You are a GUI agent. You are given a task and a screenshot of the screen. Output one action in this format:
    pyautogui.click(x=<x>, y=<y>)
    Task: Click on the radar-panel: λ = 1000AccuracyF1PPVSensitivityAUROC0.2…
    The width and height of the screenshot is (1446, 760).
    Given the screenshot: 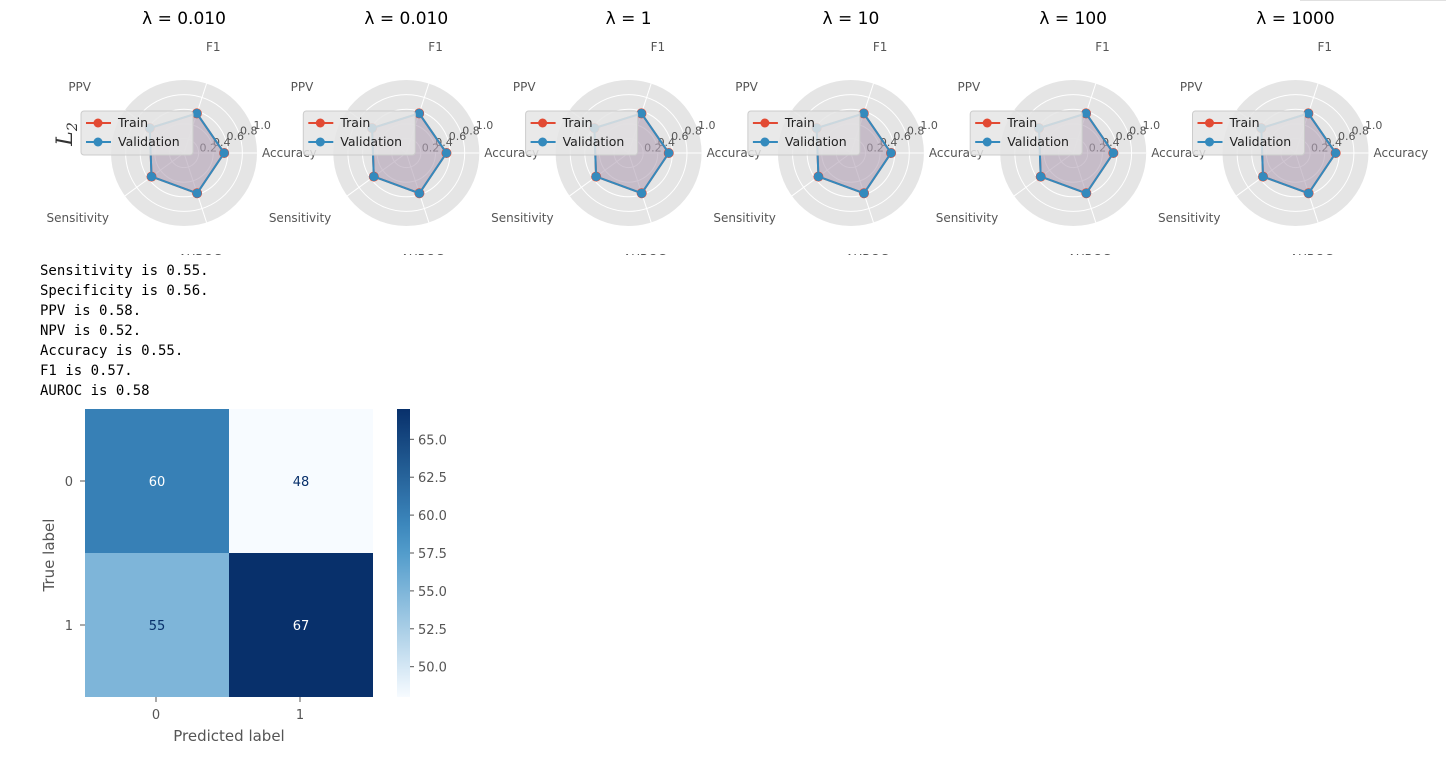 What is the action you would take?
    pyautogui.click(x=1293, y=132)
    